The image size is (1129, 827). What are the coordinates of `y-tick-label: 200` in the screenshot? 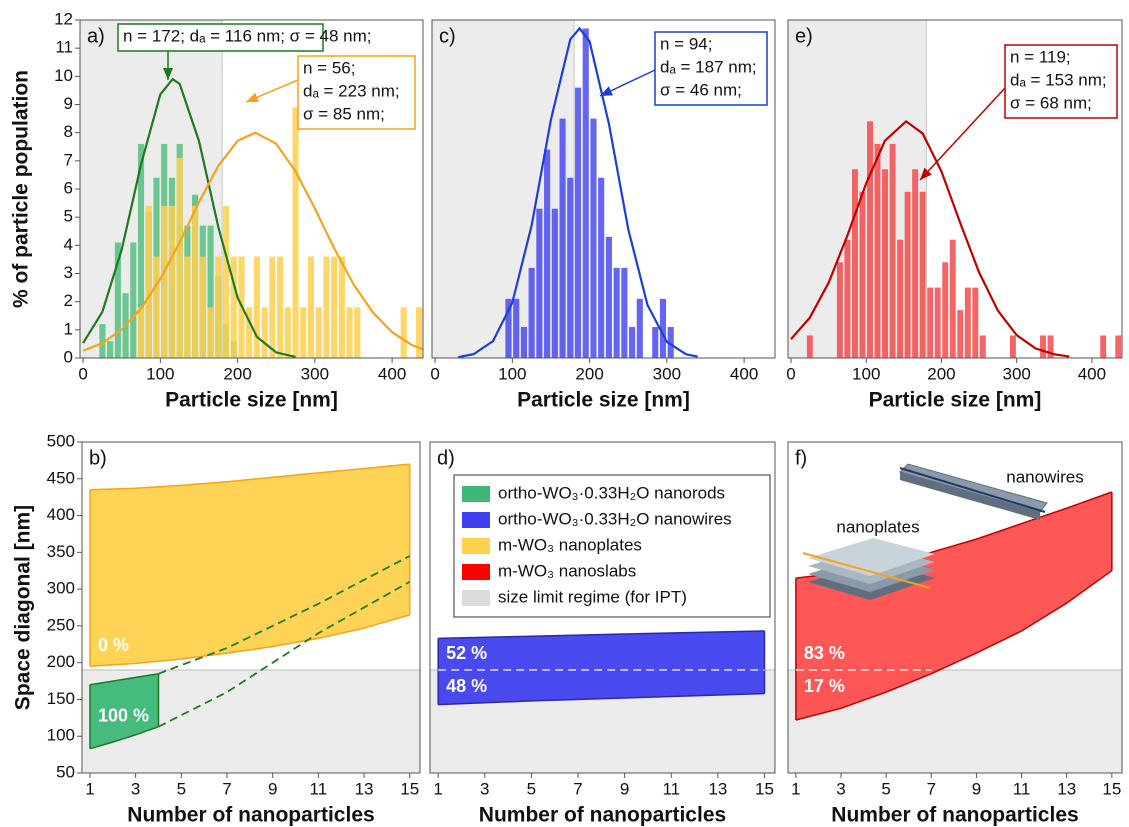 It's located at (61, 661).